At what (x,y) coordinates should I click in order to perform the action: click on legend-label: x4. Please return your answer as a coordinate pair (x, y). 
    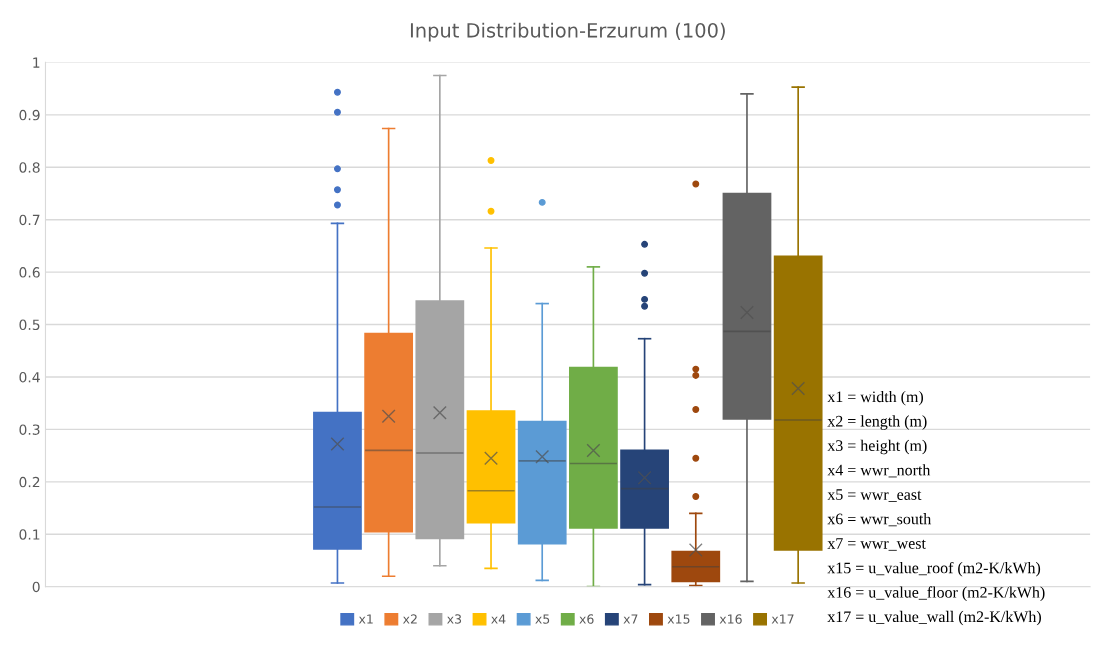
    Looking at the image, I should click on (498, 619).